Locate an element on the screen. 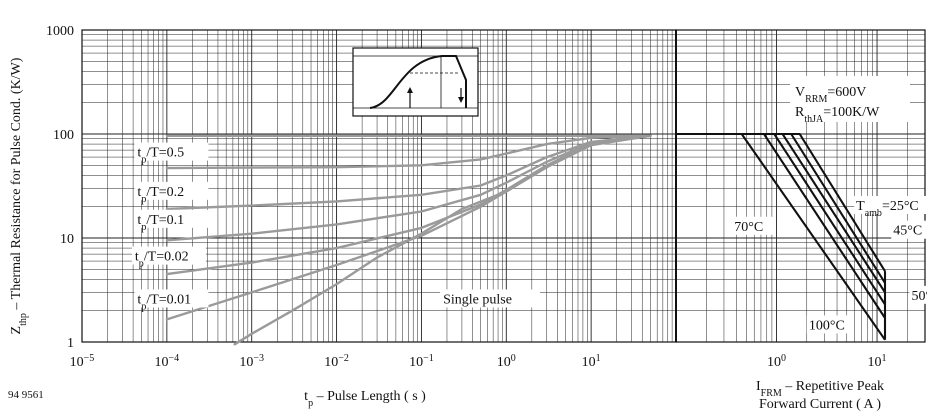 Image resolution: width=927 pixels, height=414 pixels. series-label-0: tp/T=0.5 is located at coordinates (160, 156).